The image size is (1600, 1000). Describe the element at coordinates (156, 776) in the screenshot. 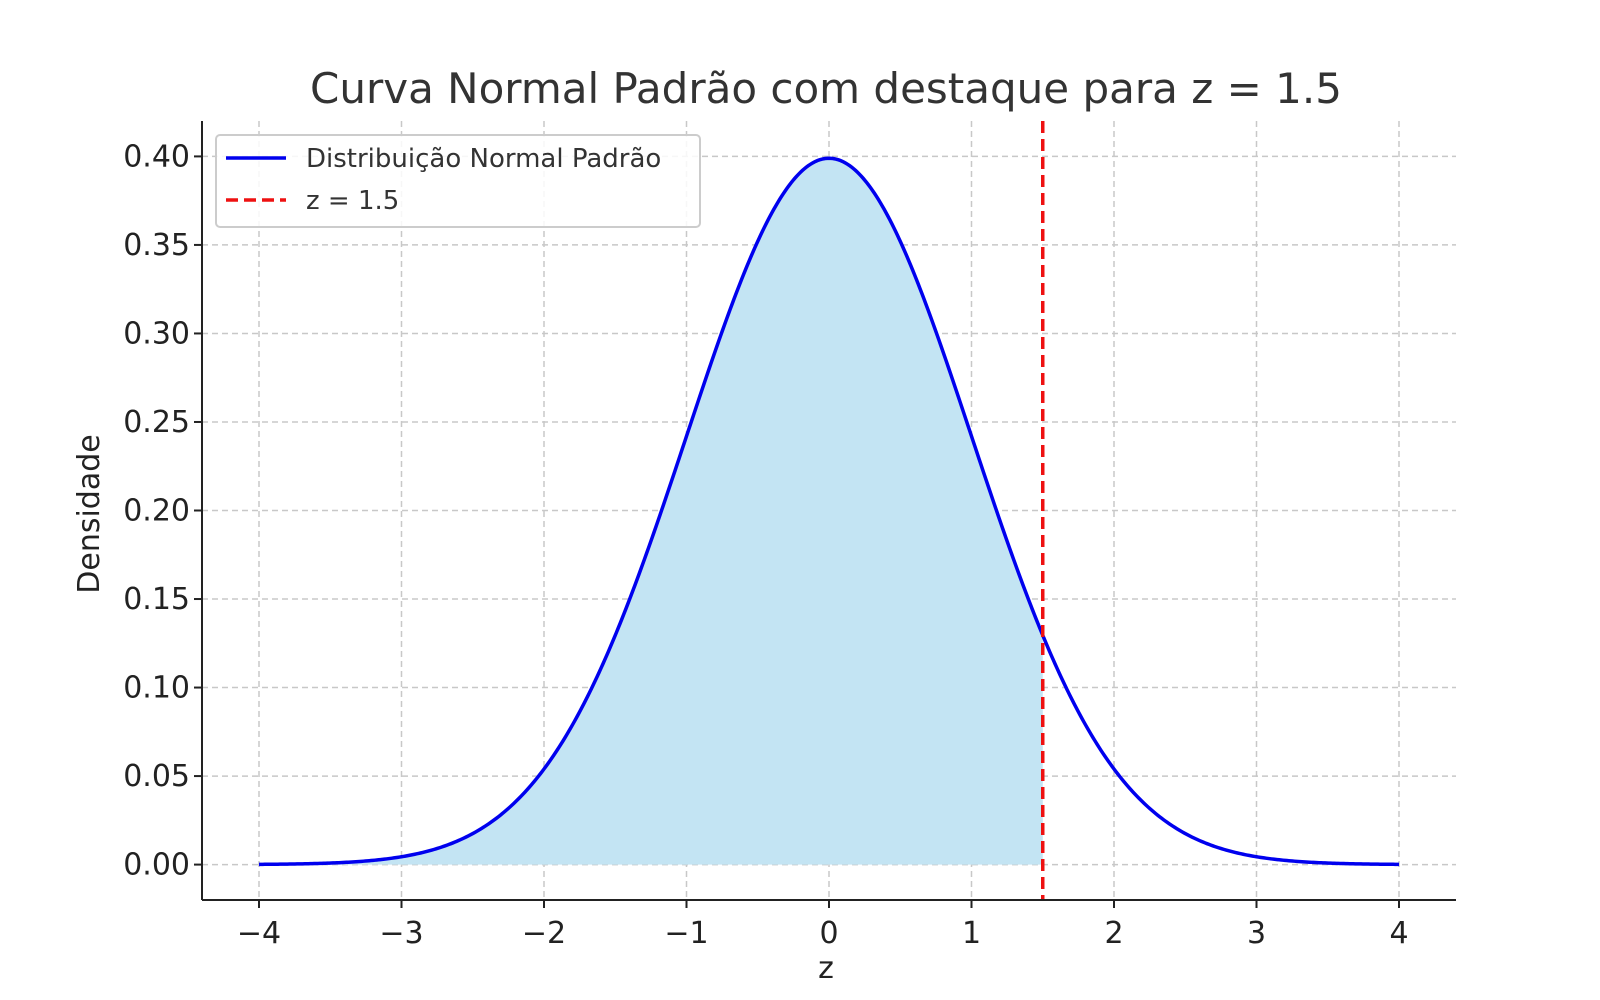

I see `y-tick-label: 0.05` at that location.